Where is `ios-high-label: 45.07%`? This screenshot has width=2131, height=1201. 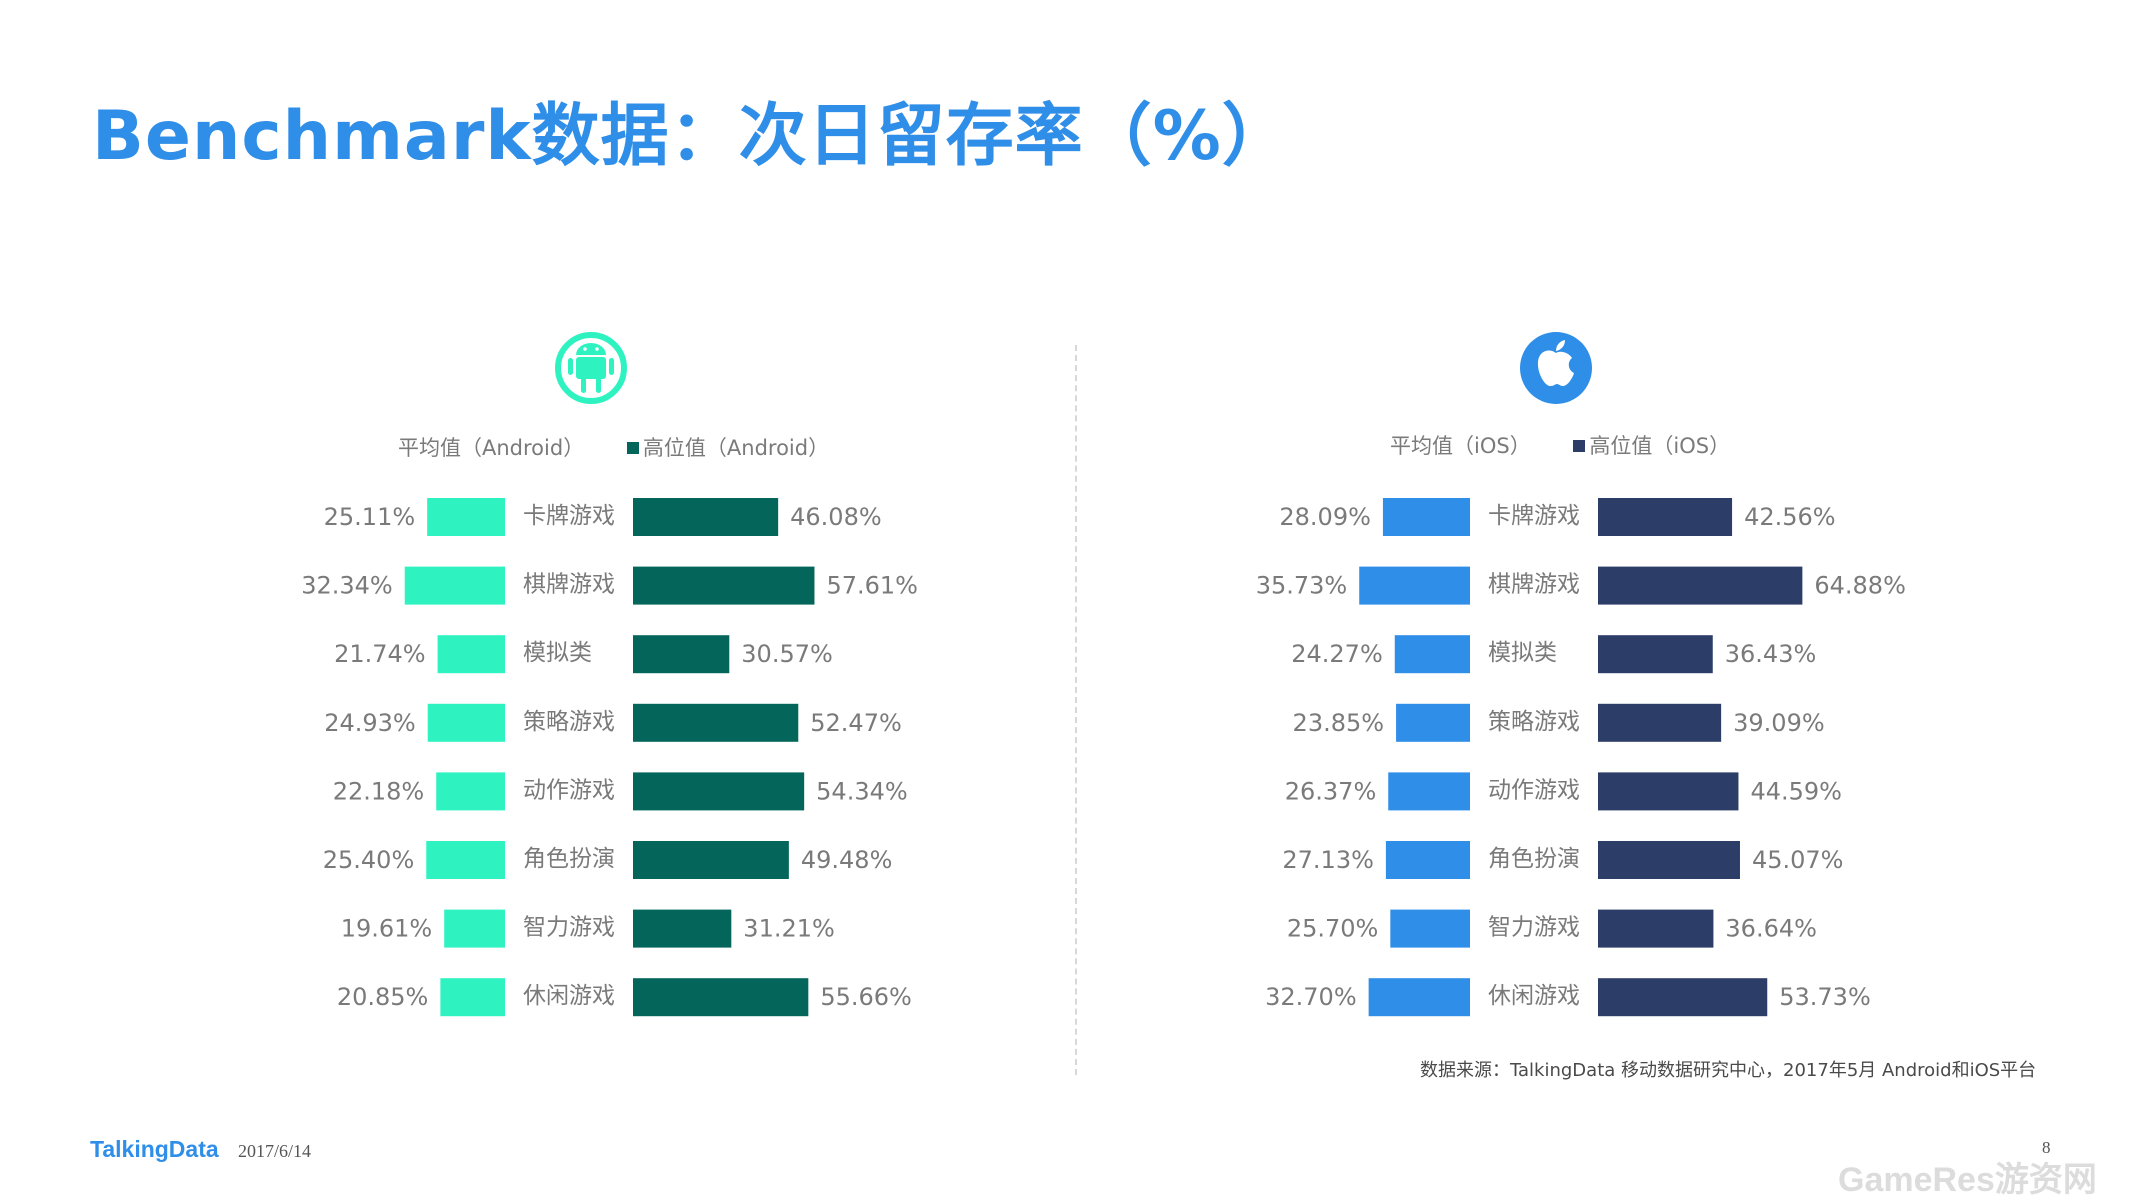 ios-high-label: 45.07% is located at coordinates (1798, 860).